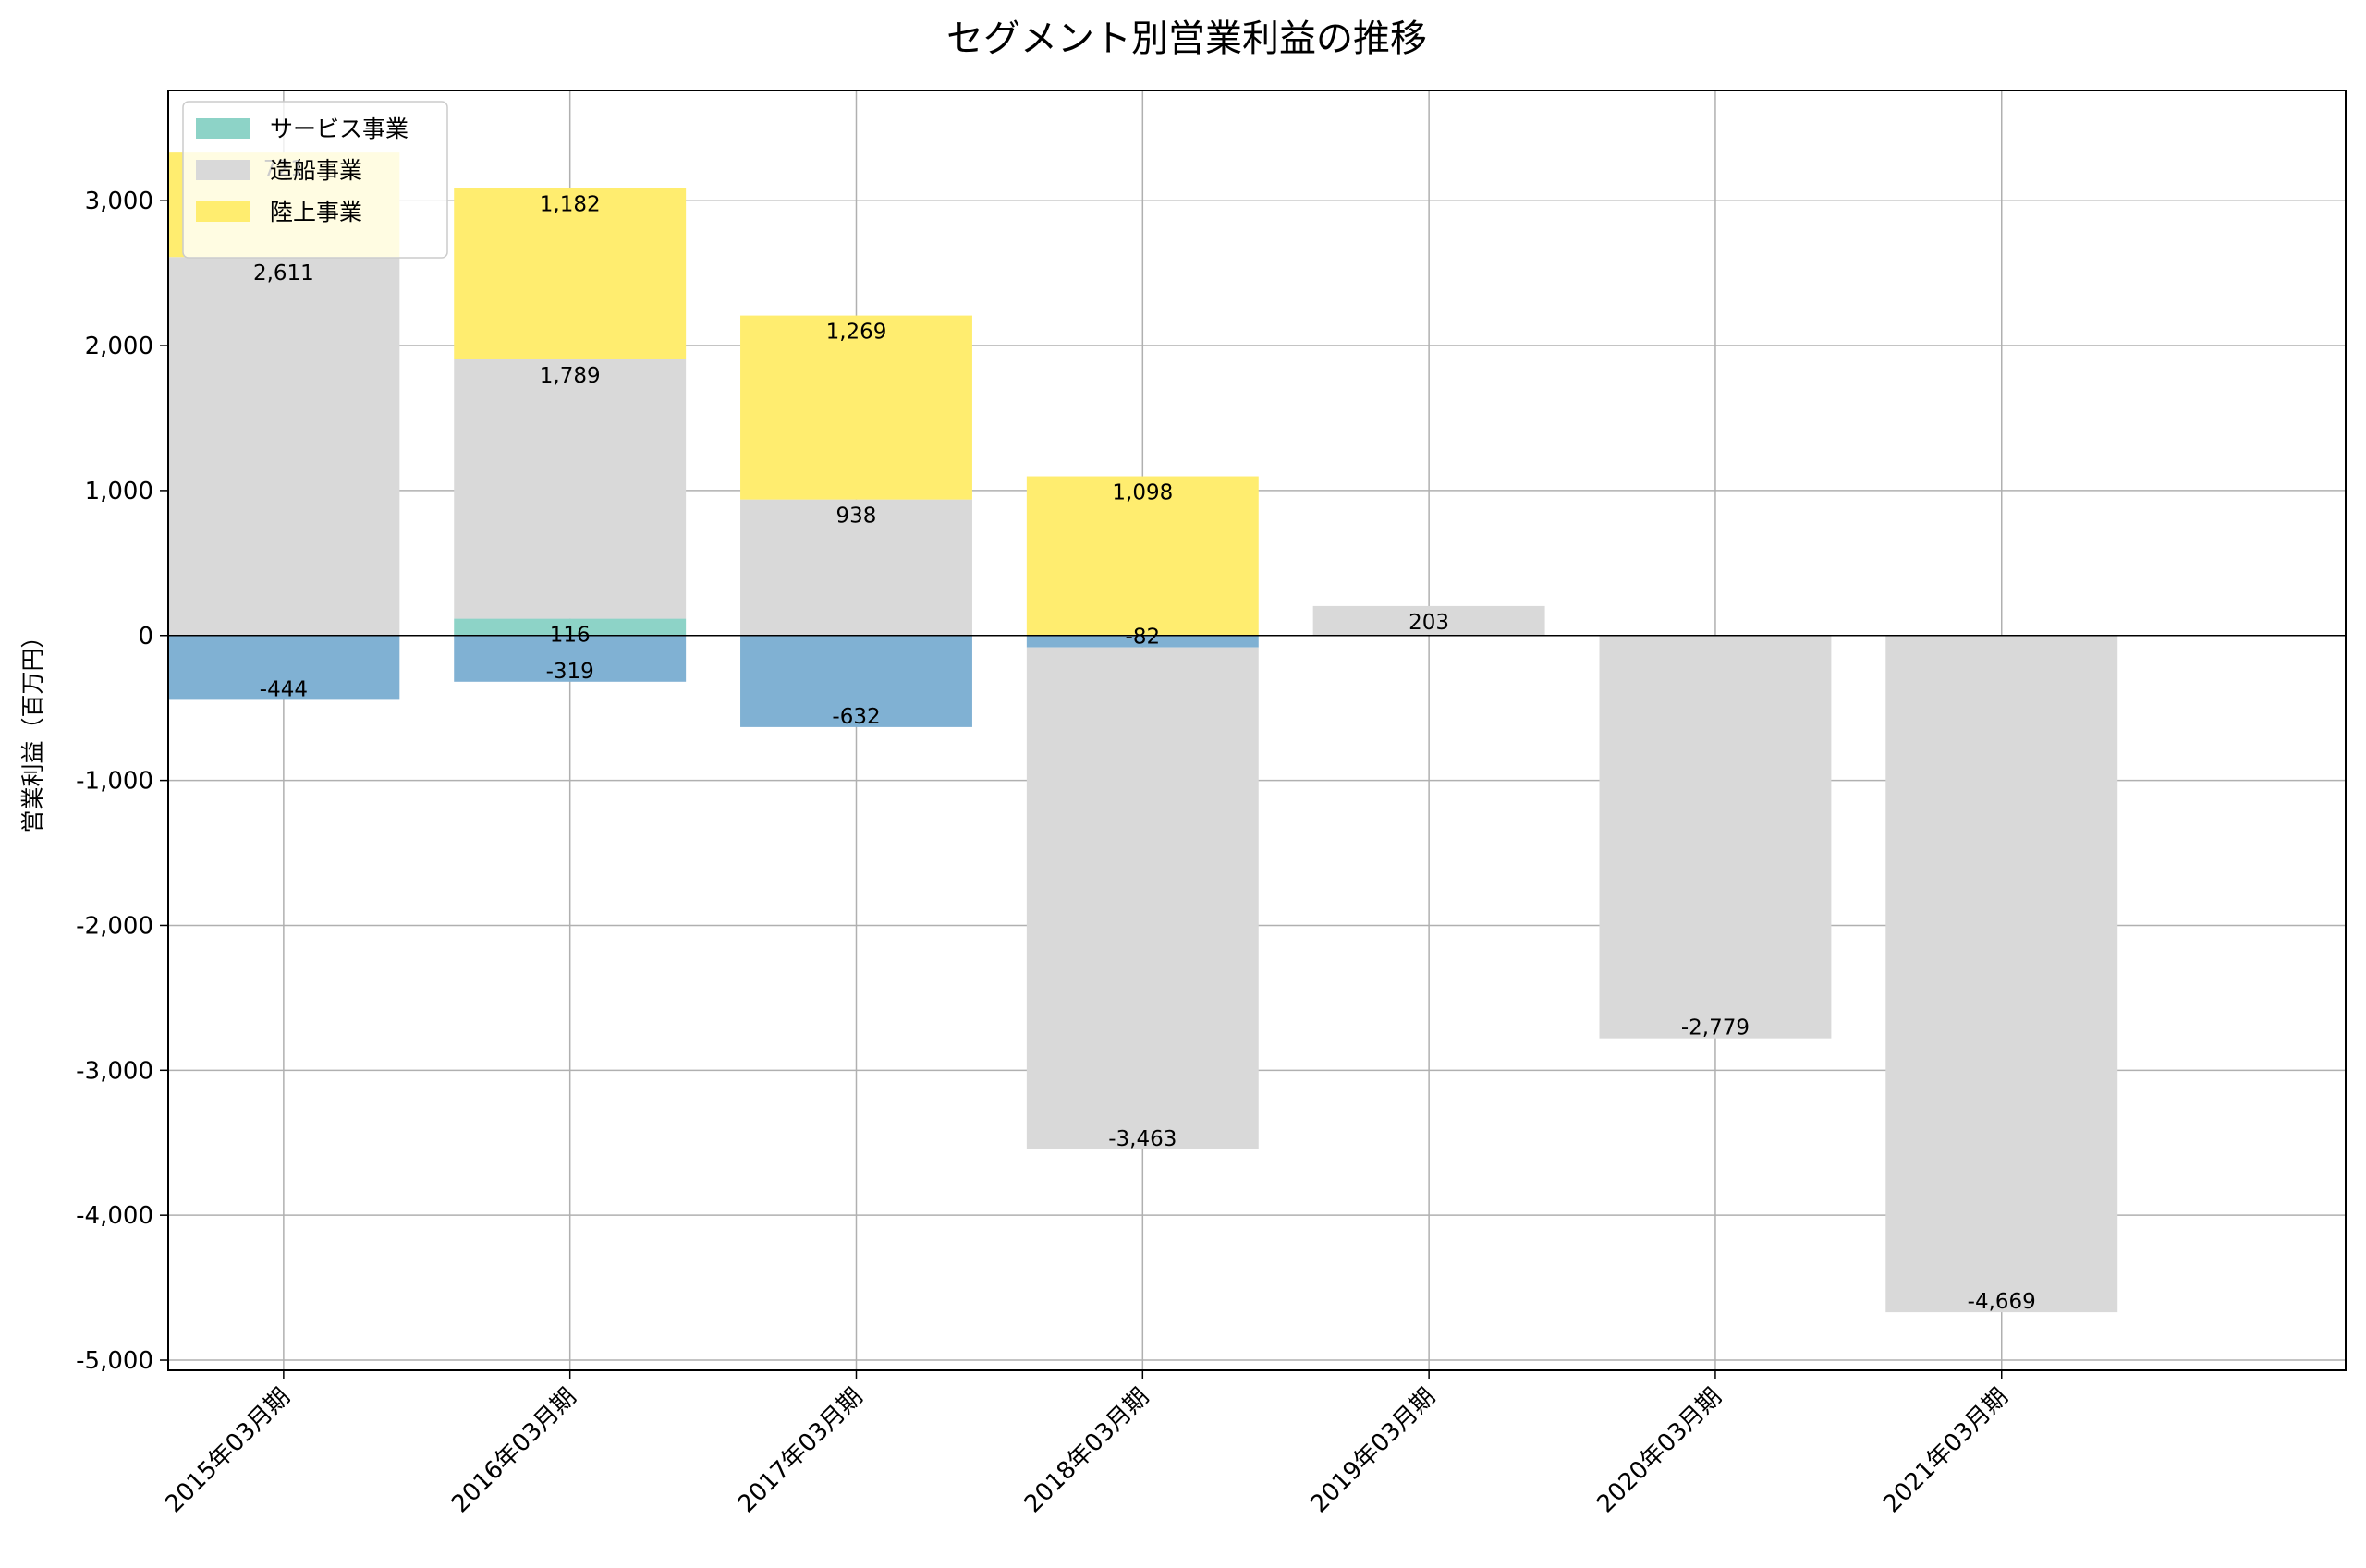 This screenshot has width=2366, height=1568. I want to click on y-tick-label: 1,000, so click(119, 491).